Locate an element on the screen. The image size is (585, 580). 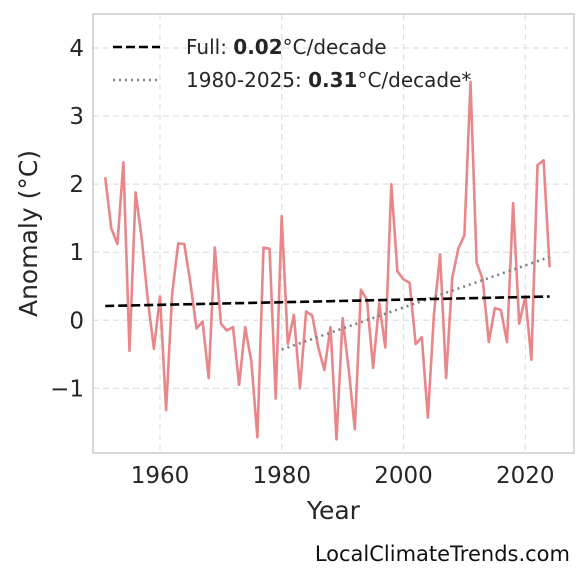
x-tick-label: 1980 is located at coordinates (281, 476).